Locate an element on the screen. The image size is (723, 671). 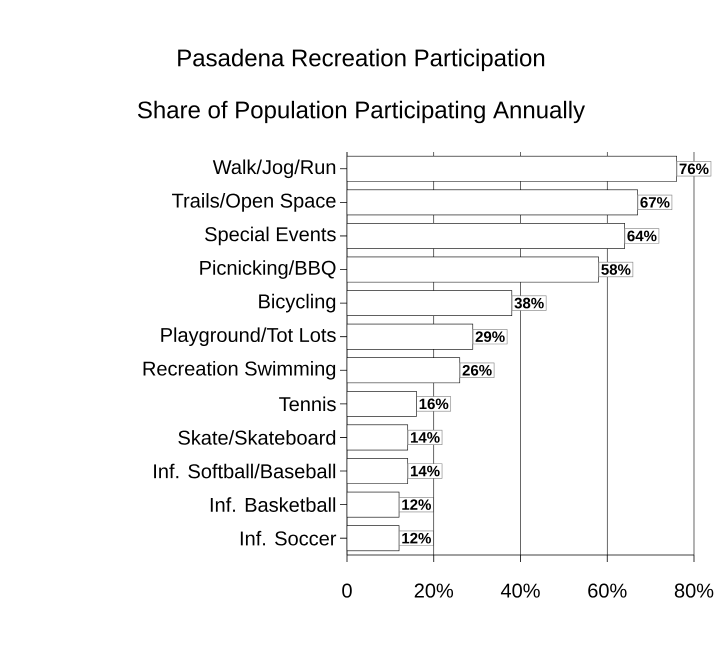
data-label: 26% is located at coordinates (477, 370).